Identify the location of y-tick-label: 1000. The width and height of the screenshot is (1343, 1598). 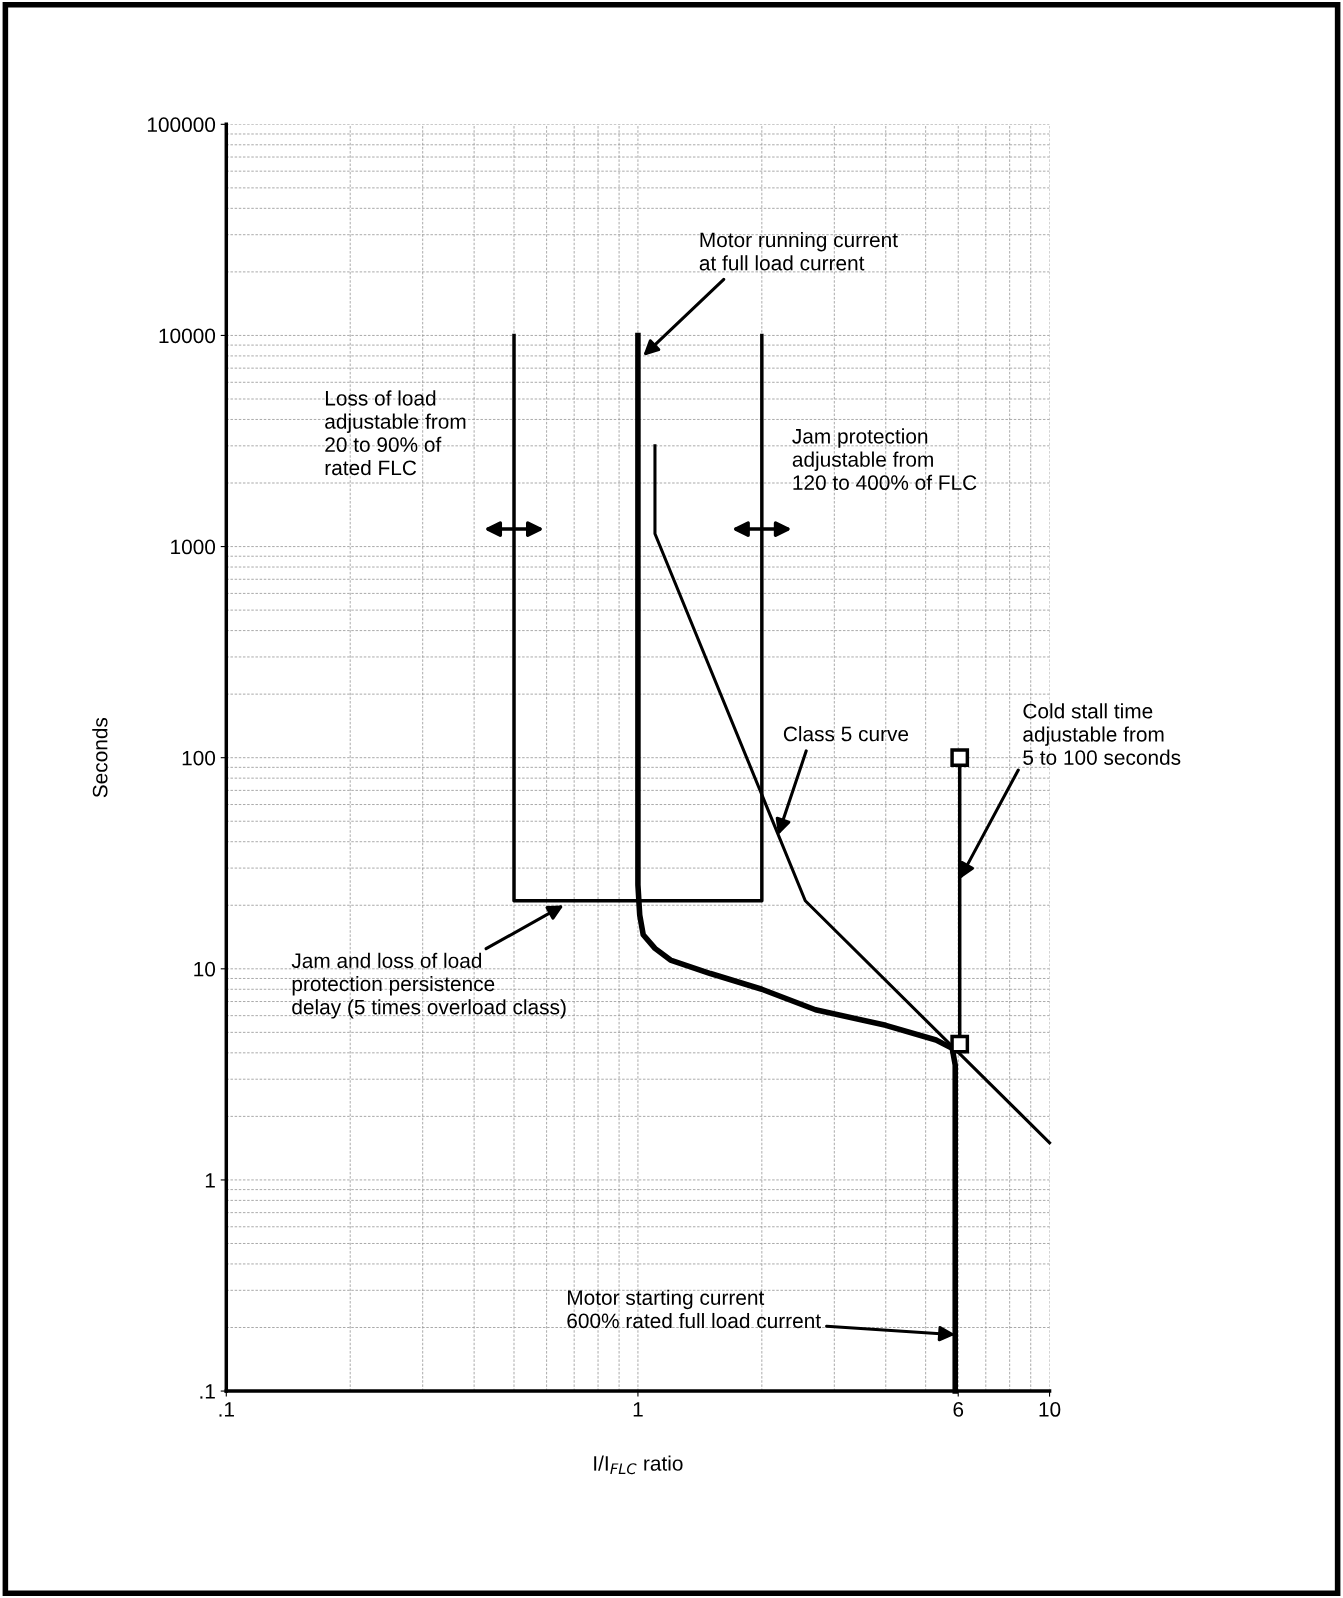
(193, 547).